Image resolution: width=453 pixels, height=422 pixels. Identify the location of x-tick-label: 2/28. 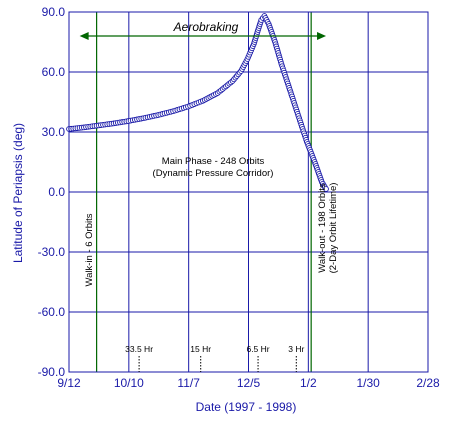
(428, 383).